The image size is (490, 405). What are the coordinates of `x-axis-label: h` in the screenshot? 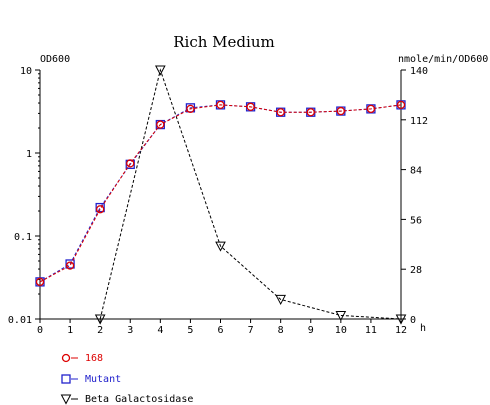 It's located at (423, 328).